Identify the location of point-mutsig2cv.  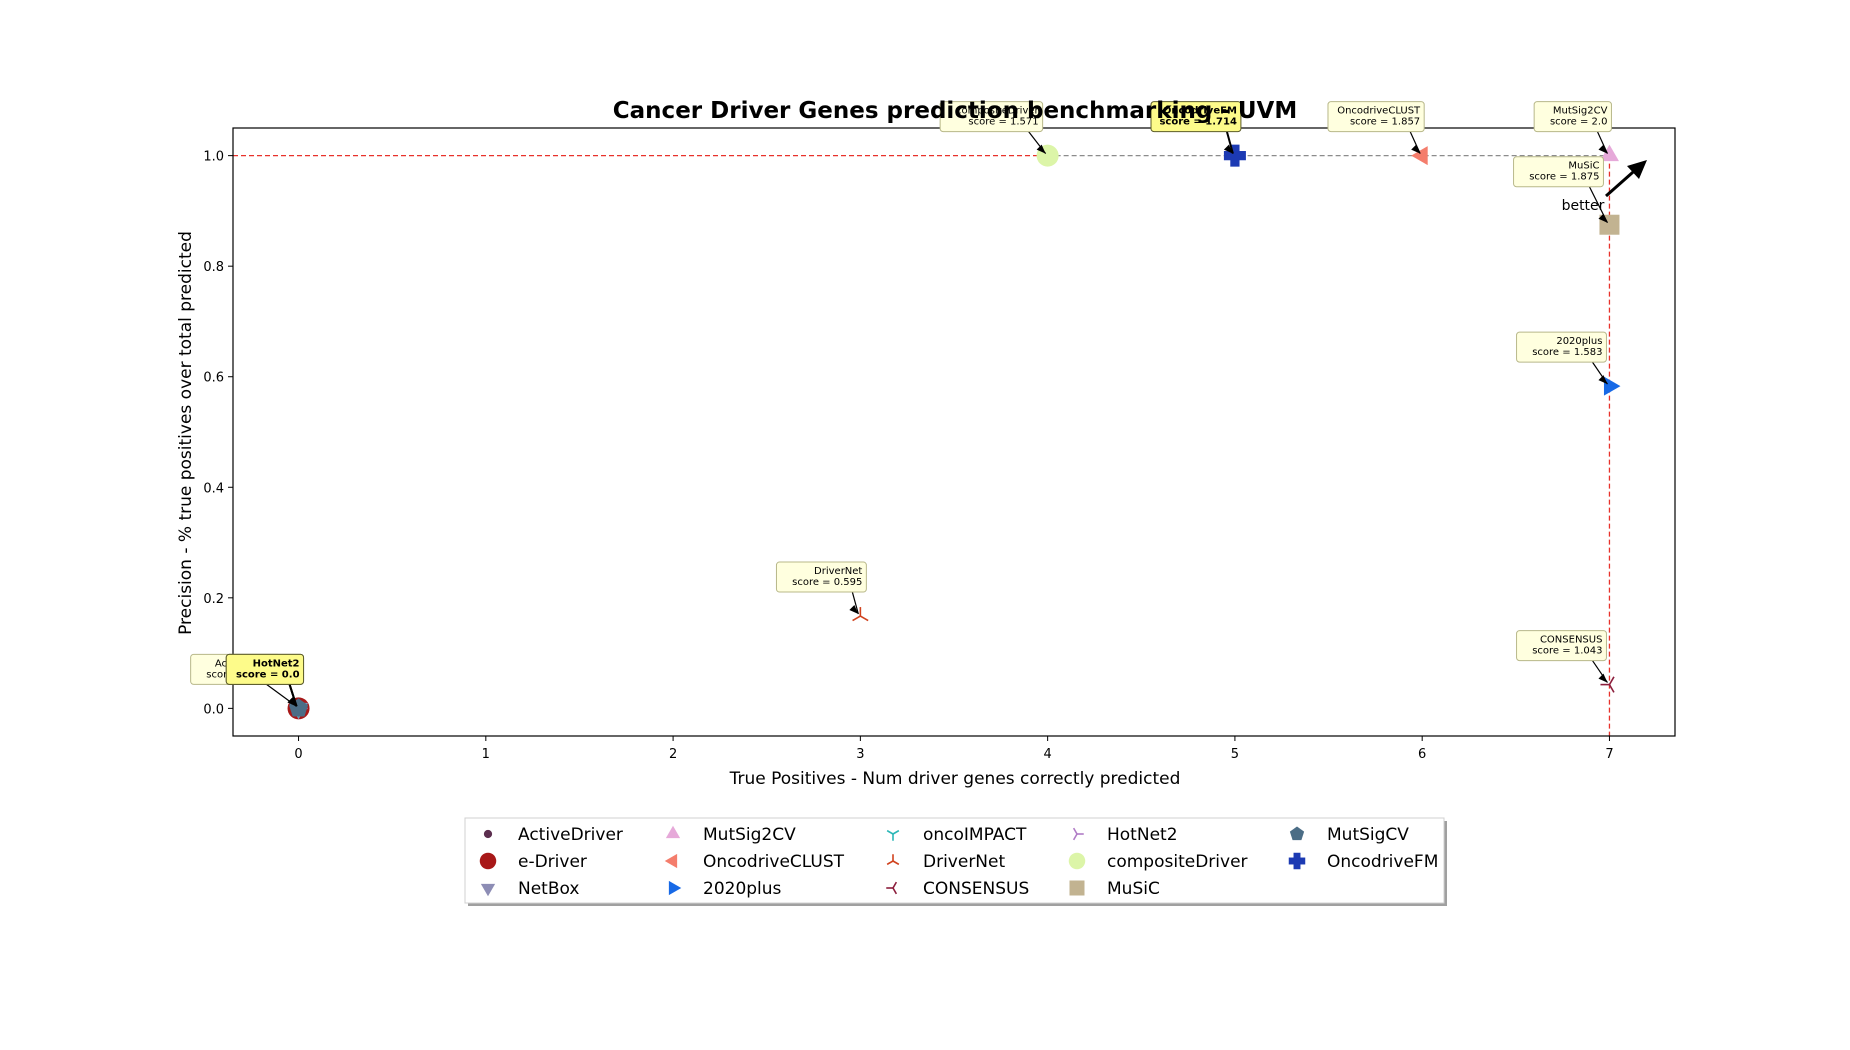
(1609, 153).